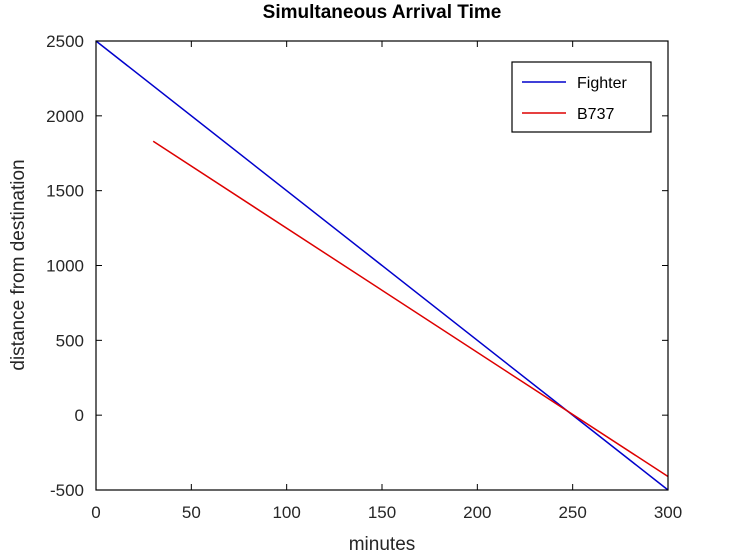 This screenshot has width=740, height=554. Describe the element at coordinates (286, 512) in the screenshot. I see `x-tick-label: 100` at that location.